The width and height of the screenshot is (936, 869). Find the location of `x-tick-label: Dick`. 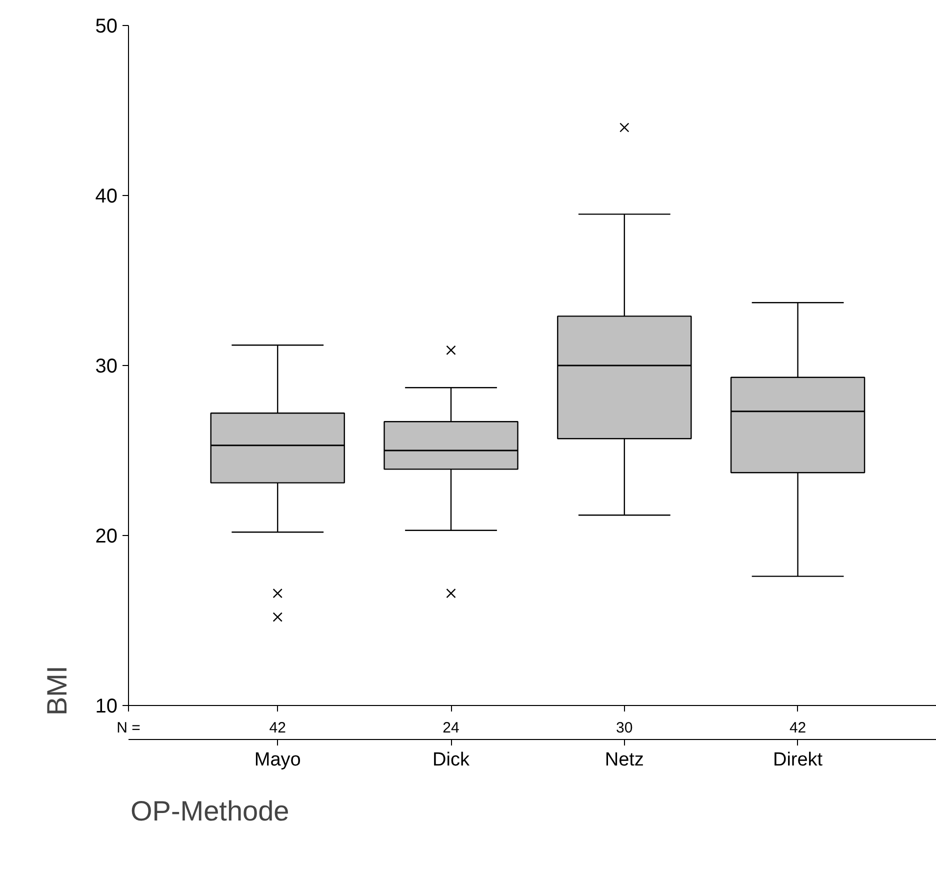

x-tick-label: Dick is located at coordinates (451, 760).